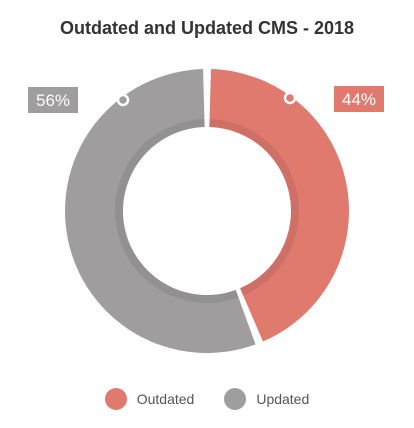  I want to click on callout-dot-outdated, so click(290, 98).